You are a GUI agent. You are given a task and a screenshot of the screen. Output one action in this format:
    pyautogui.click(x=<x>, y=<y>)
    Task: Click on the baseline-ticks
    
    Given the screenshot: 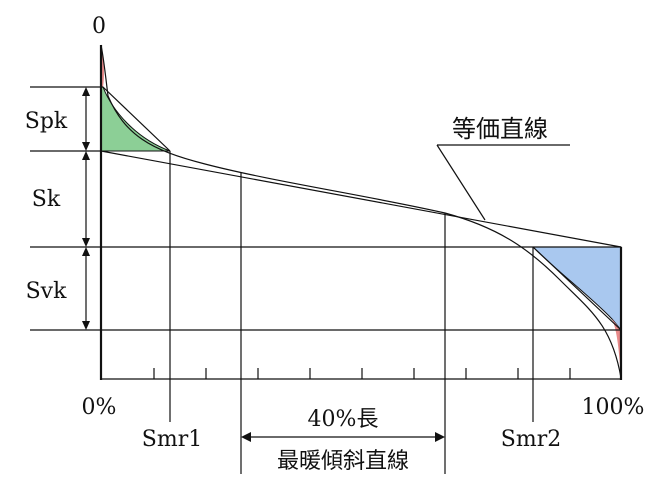 What is the action you would take?
    pyautogui.click(x=362, y=373)
    